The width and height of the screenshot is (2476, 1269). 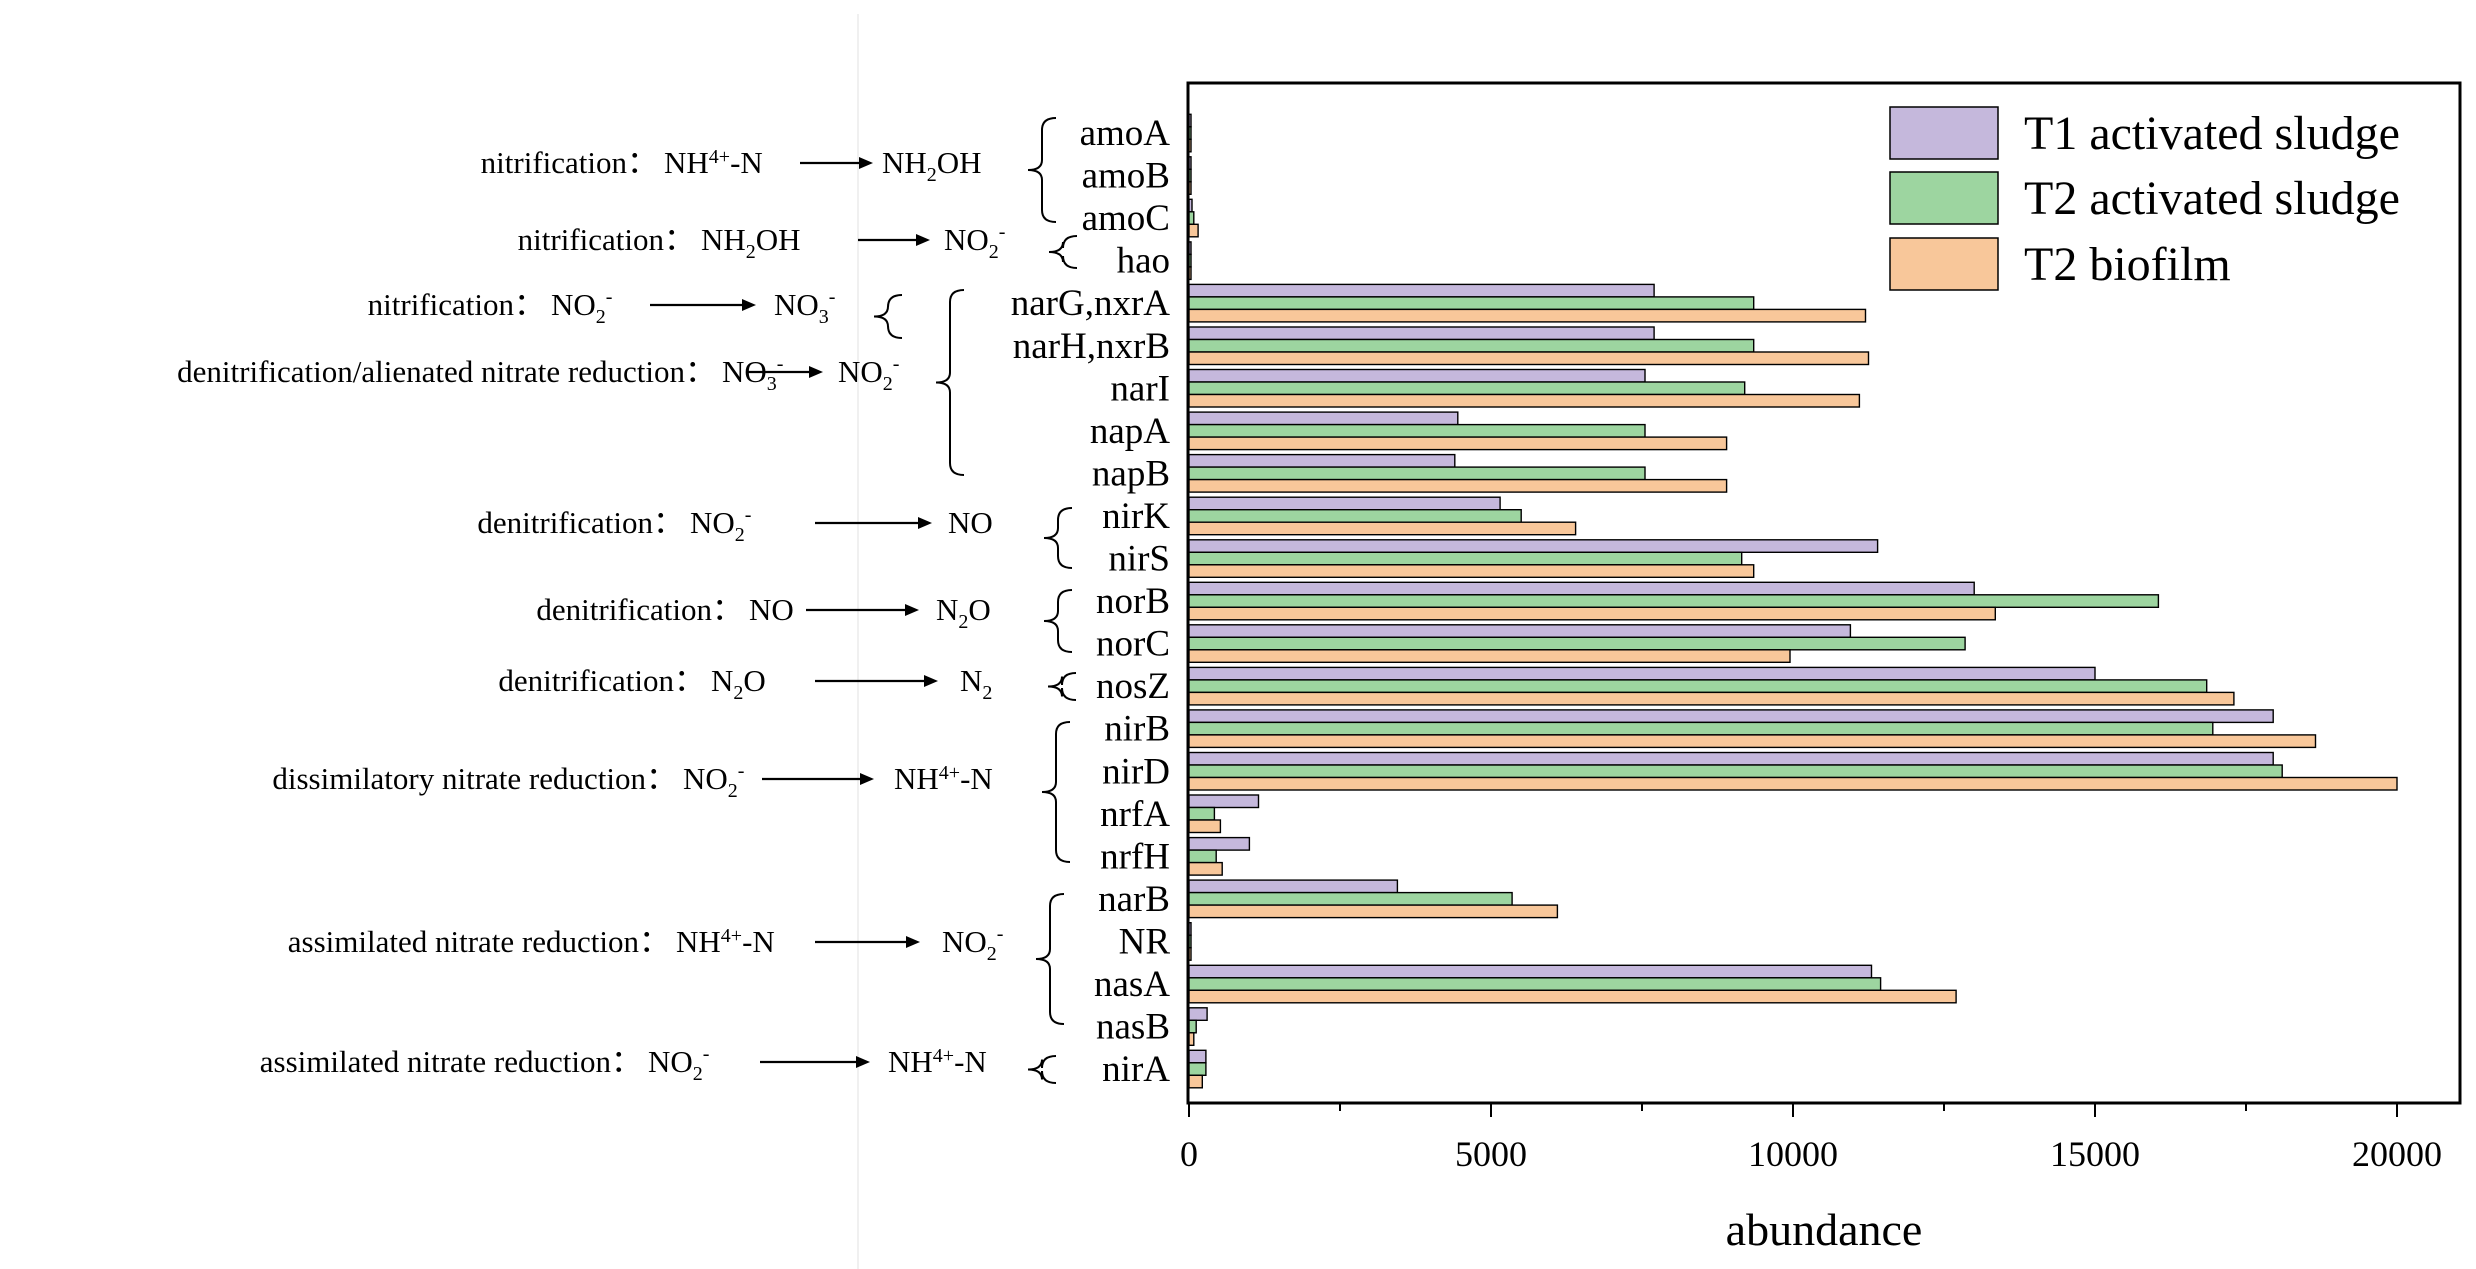 I want to click on bar-t2-activated-sludge-norb, so click(x=1674, y=601).